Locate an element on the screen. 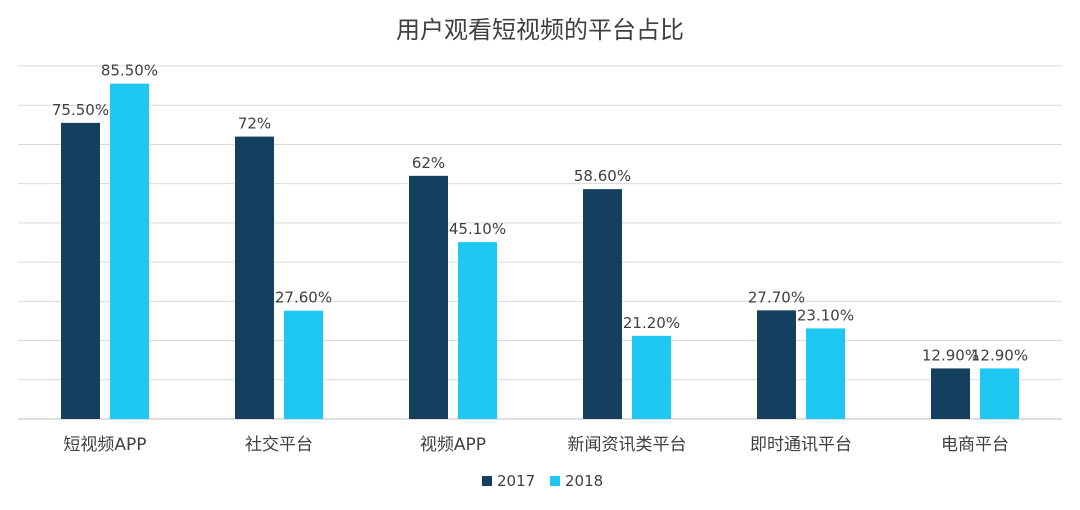 This screenshot has height=510, width=1080. category-label-5: 电商平台 is located at coordinates (975, 445).